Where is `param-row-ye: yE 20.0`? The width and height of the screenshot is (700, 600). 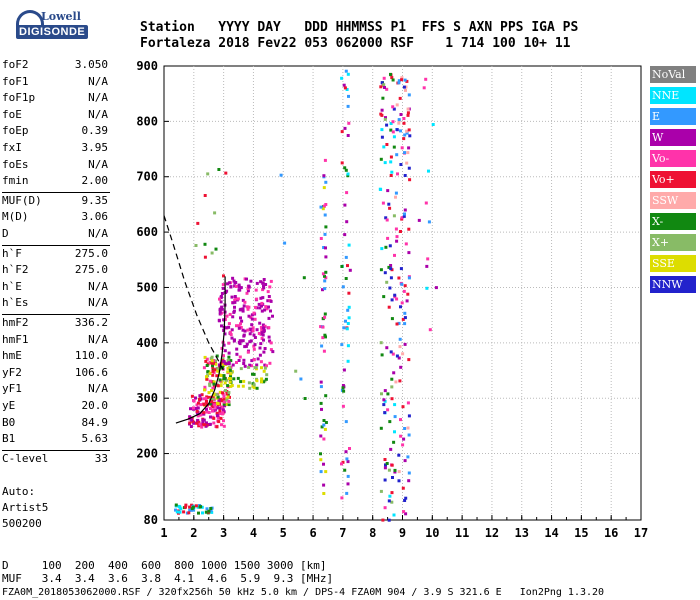
param-row-ye: yE 20.0 is located at coordinates (55, 407).